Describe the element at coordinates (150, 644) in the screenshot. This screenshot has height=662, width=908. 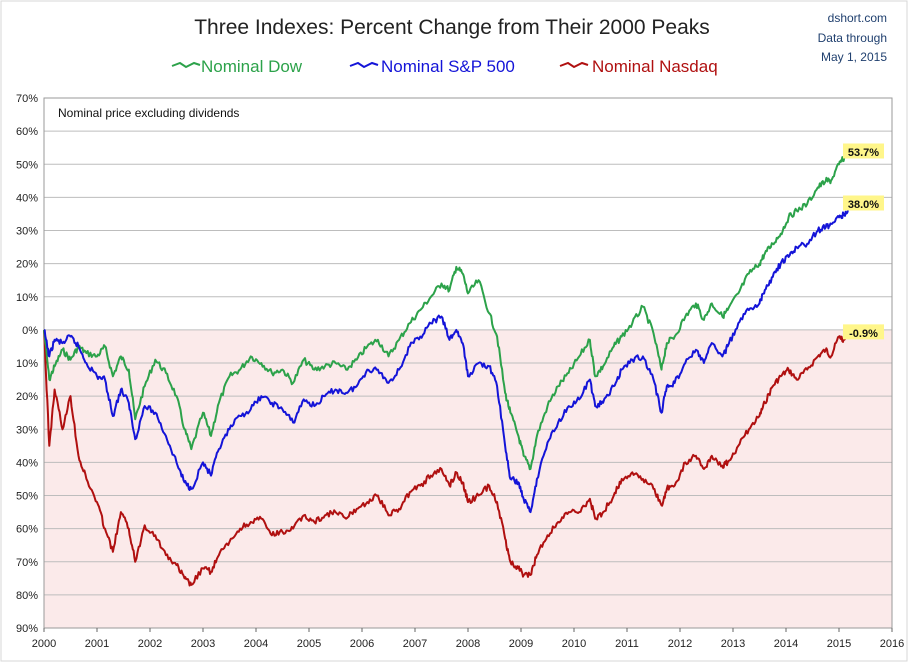
I see `x-tick-label: 2002` at that location.